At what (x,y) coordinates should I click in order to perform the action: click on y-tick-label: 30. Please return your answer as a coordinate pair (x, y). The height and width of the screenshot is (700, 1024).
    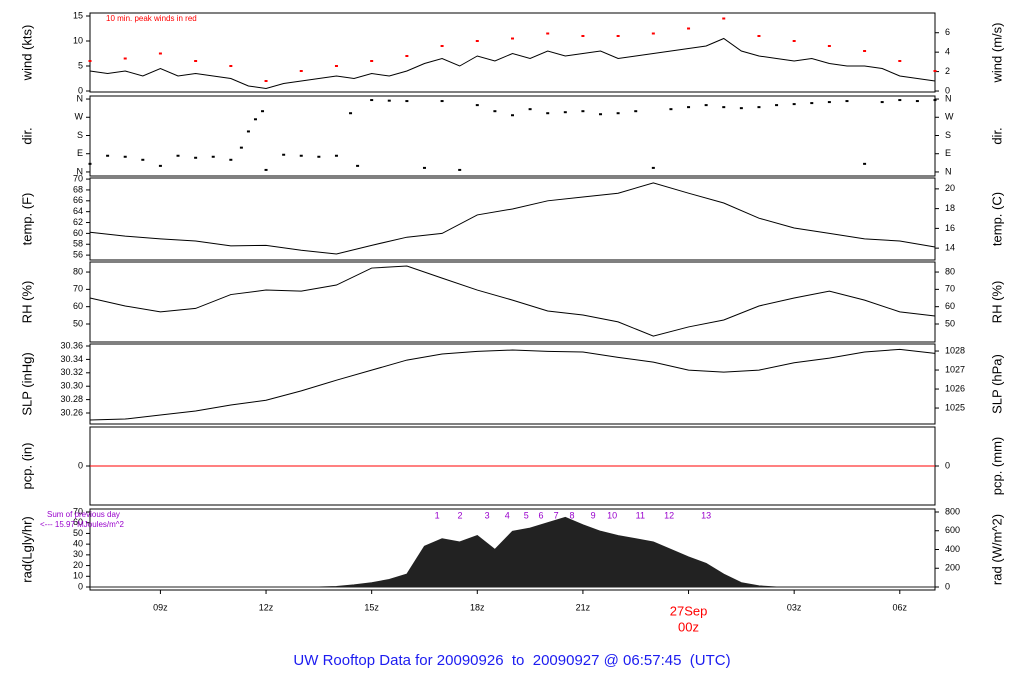
    Looking at the image, I should click on (78, 554).